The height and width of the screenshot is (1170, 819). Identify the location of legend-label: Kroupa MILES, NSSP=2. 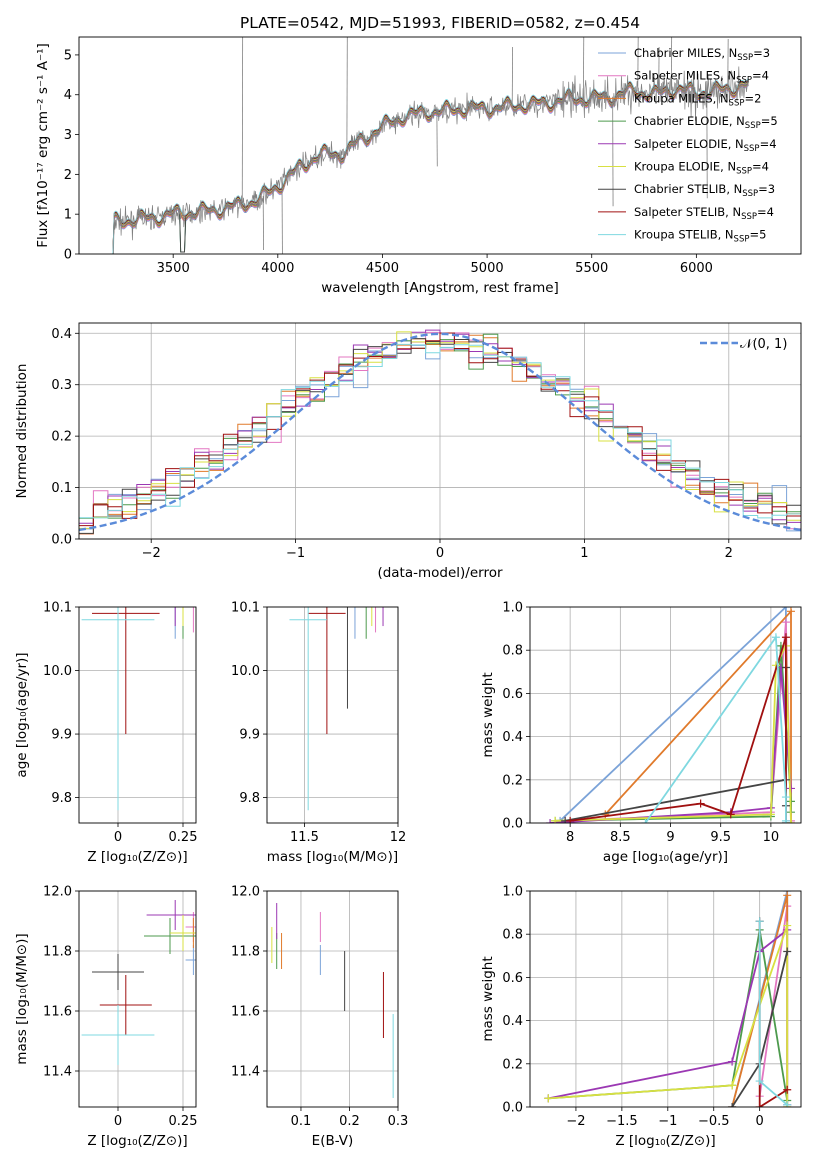
(697, 99).